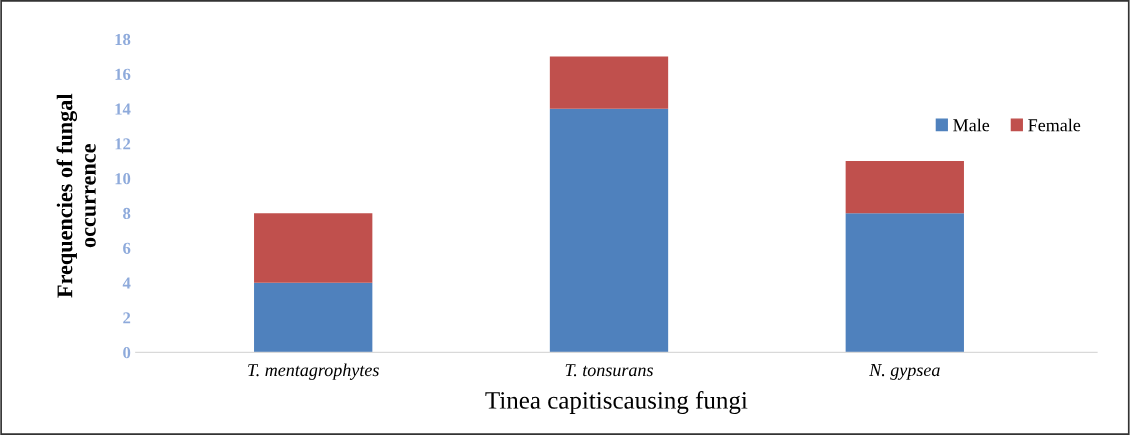 This screenshot has width=1131, height=435. I want to click on y-tick-label: 12, so click(123, 144).